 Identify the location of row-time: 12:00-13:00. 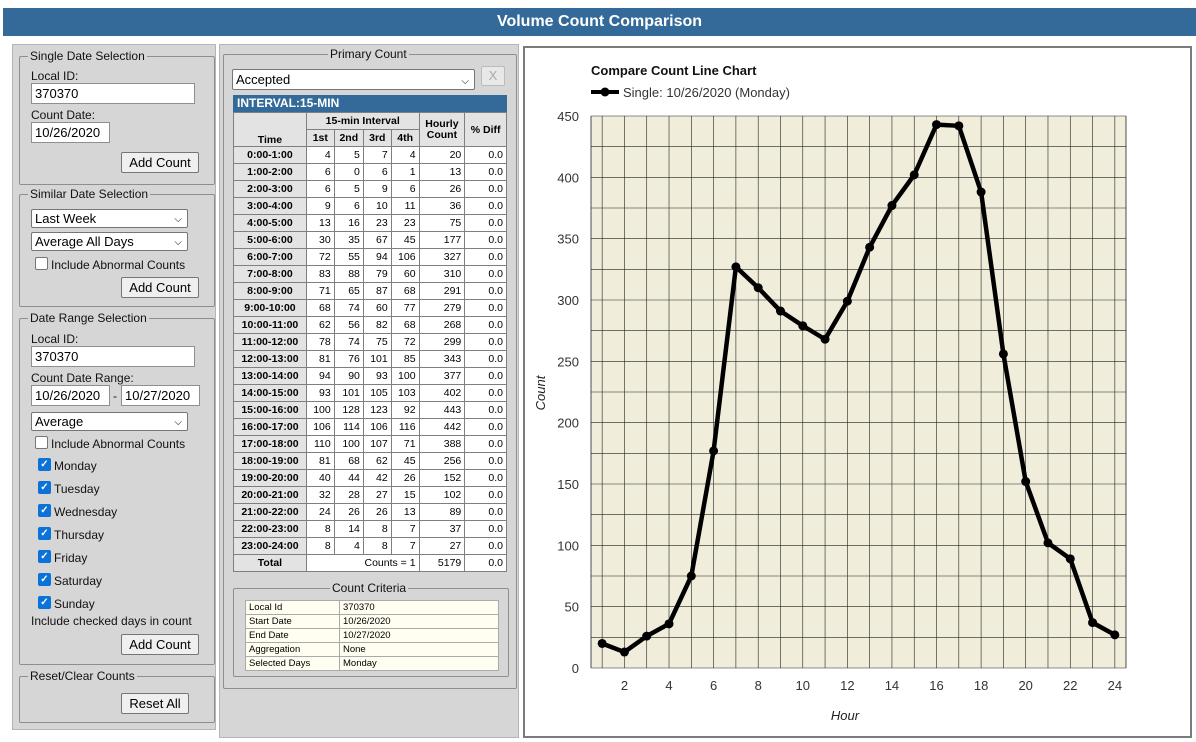
(270, 359).